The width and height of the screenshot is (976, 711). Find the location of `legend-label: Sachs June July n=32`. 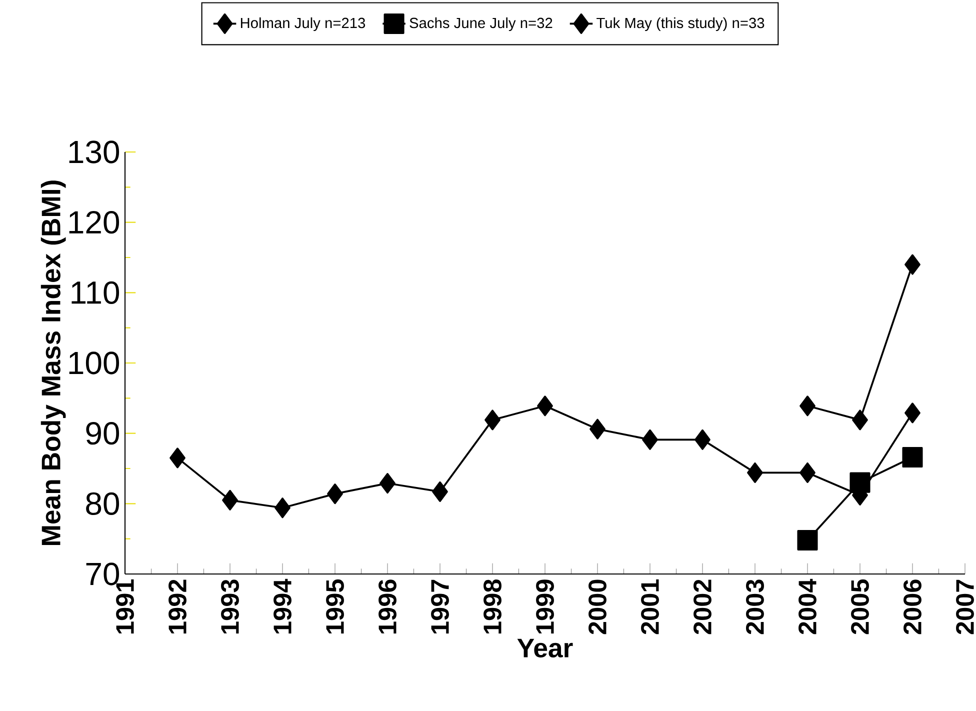

legend-label: Sachs June July n=32 is located at coordinates (481, 24).